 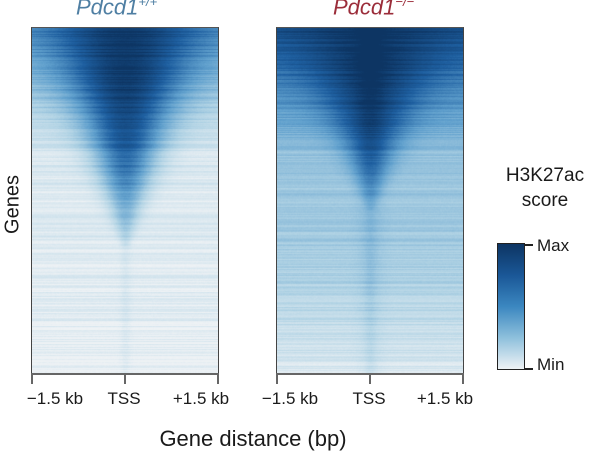 What do you see at coordinates (551, 364) in the screenshot?
I see `colorbar-min-label: Min` at bounding box center [551, 364].